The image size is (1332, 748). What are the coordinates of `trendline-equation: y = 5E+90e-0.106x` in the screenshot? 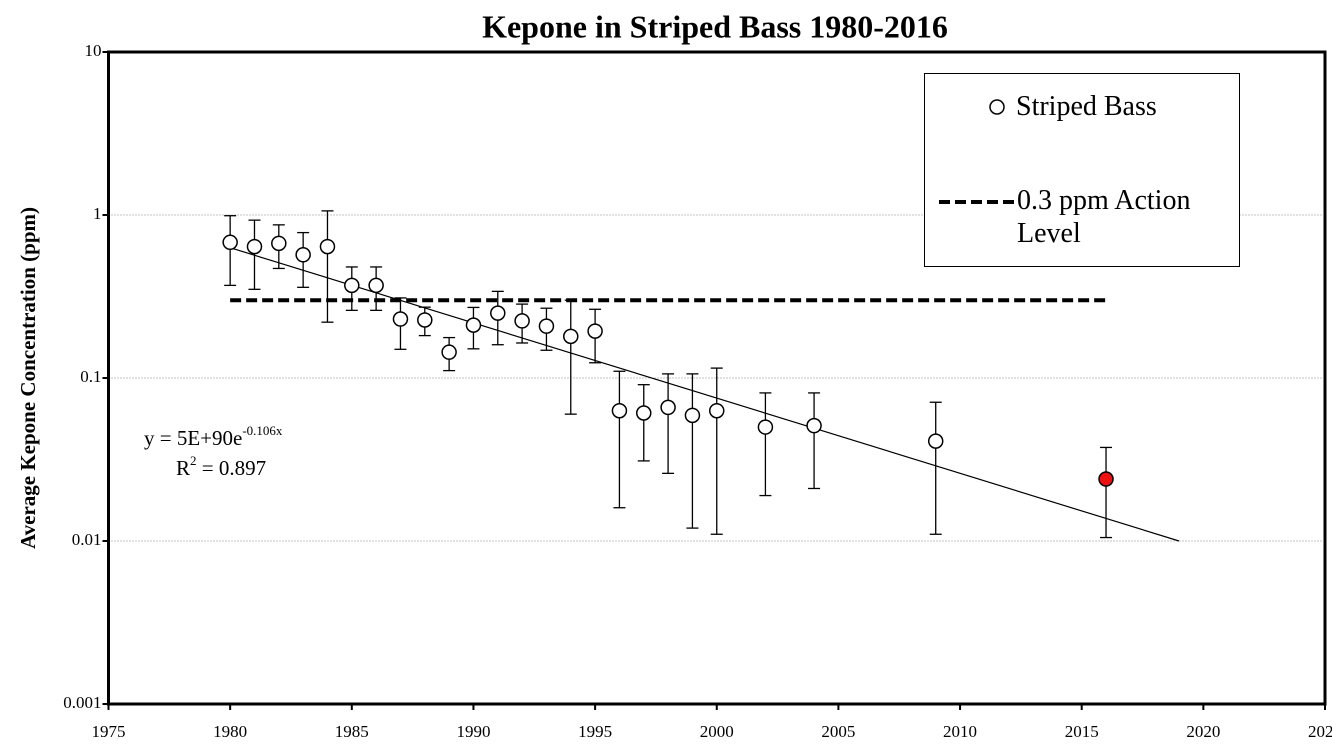 It's located at (213, 436).